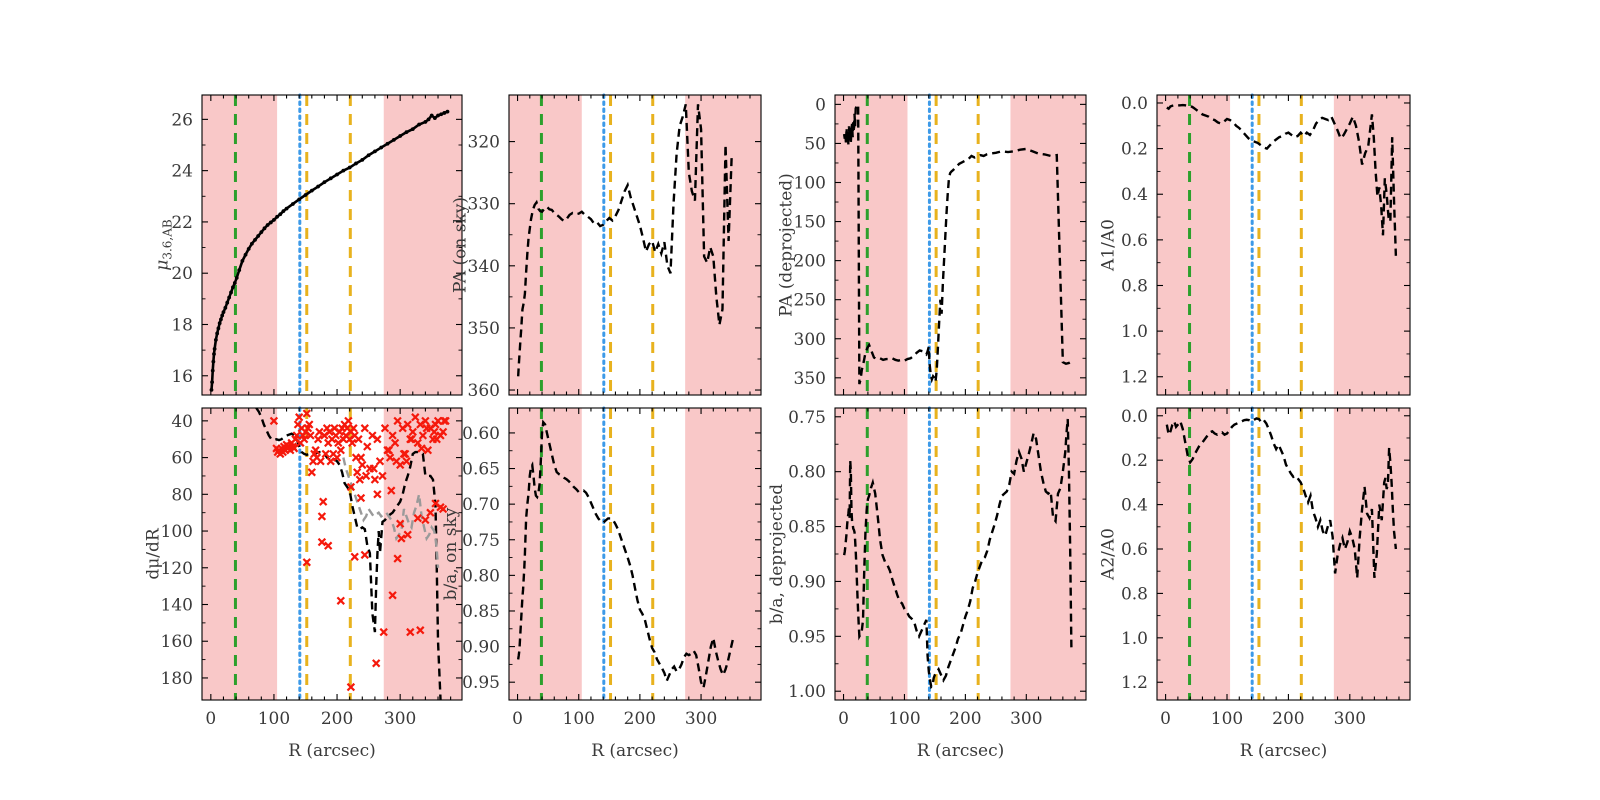 The image size is (1600, 800). Describe the element at coordinates (1350, 719) in the screenshot. I see `x-tick-label: 300` at that location.